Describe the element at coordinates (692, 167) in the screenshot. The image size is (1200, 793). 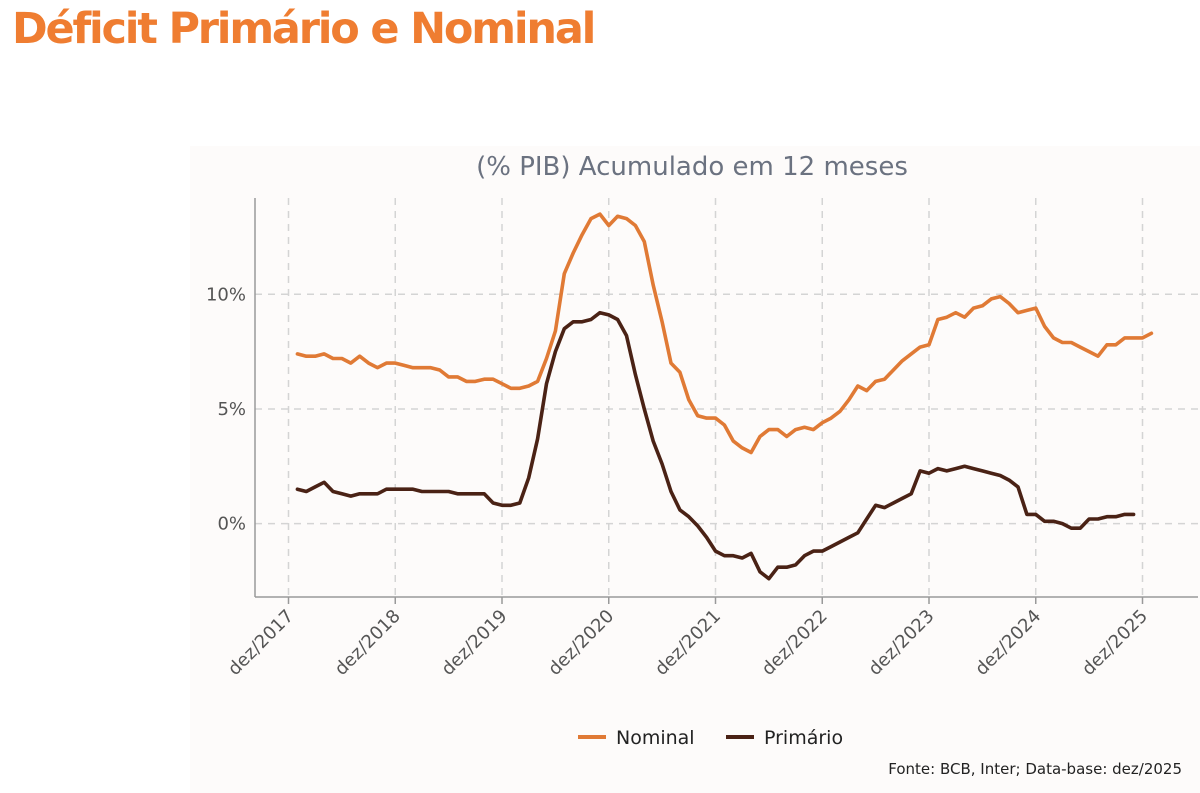
I see `chart-subtitle: (% PIB) Acumulado em 12 meses` at that location.